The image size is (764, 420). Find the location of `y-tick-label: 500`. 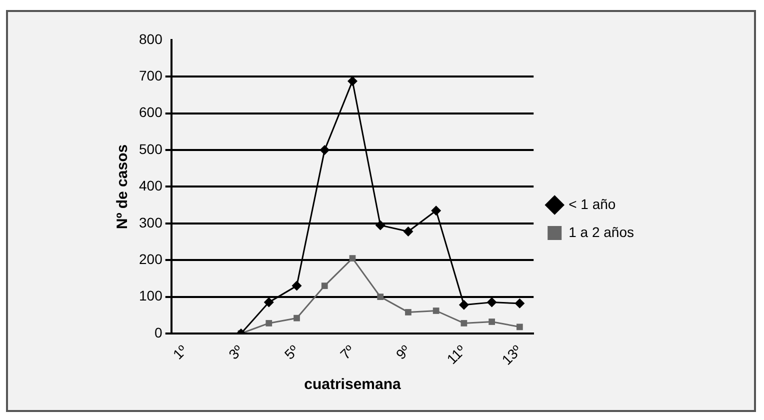

y-tick-label: 500 is located at coordinates (151, 148).